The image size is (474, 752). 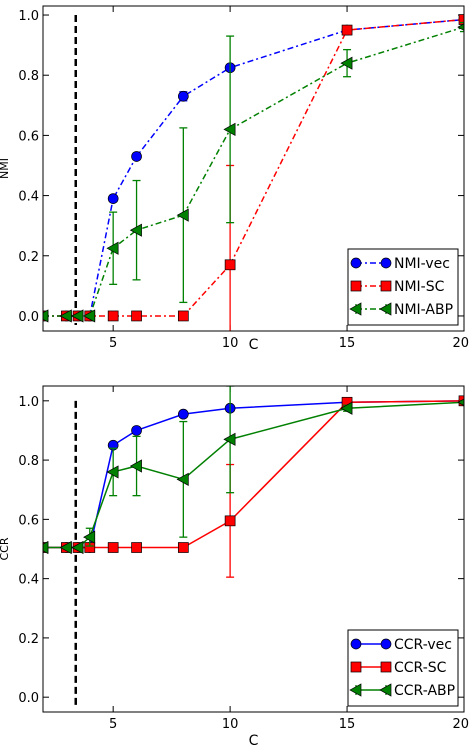 I want to click on legend: NMI-vec NMI-SC NMI-ABP, so click(x=403, y=287).